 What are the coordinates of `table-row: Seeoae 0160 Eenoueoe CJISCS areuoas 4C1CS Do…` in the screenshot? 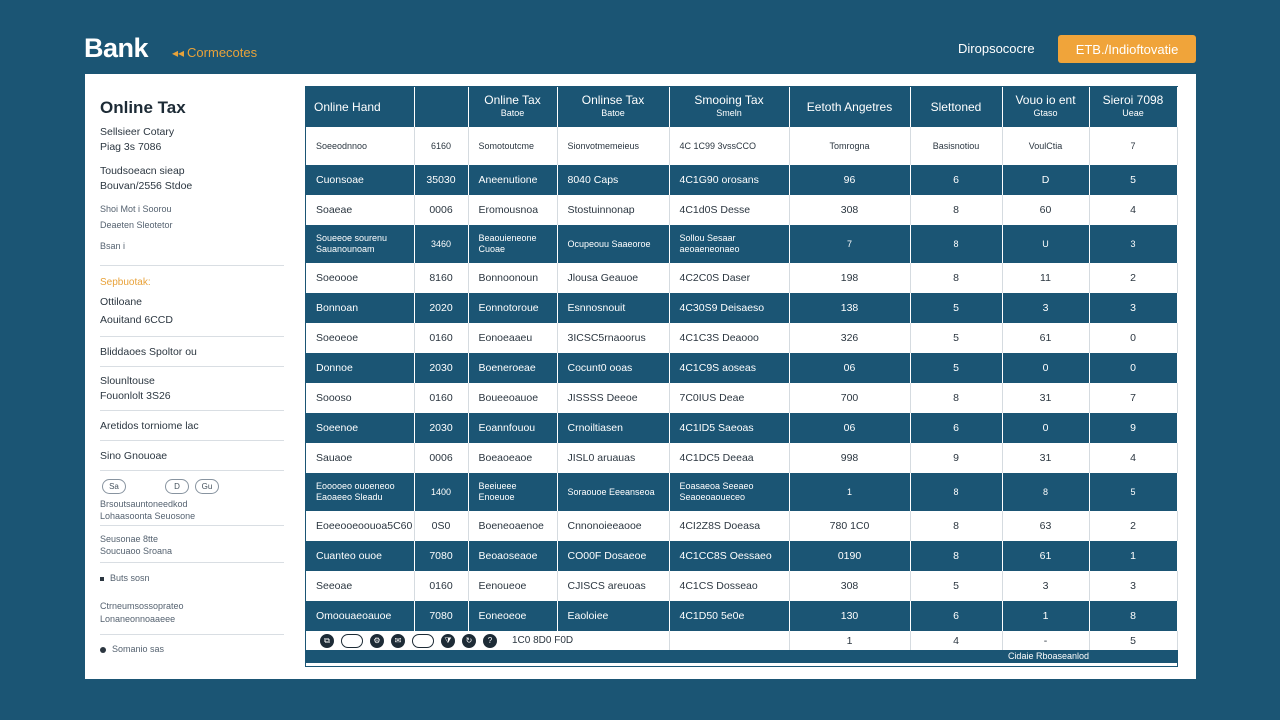 It's located at (742, 586).